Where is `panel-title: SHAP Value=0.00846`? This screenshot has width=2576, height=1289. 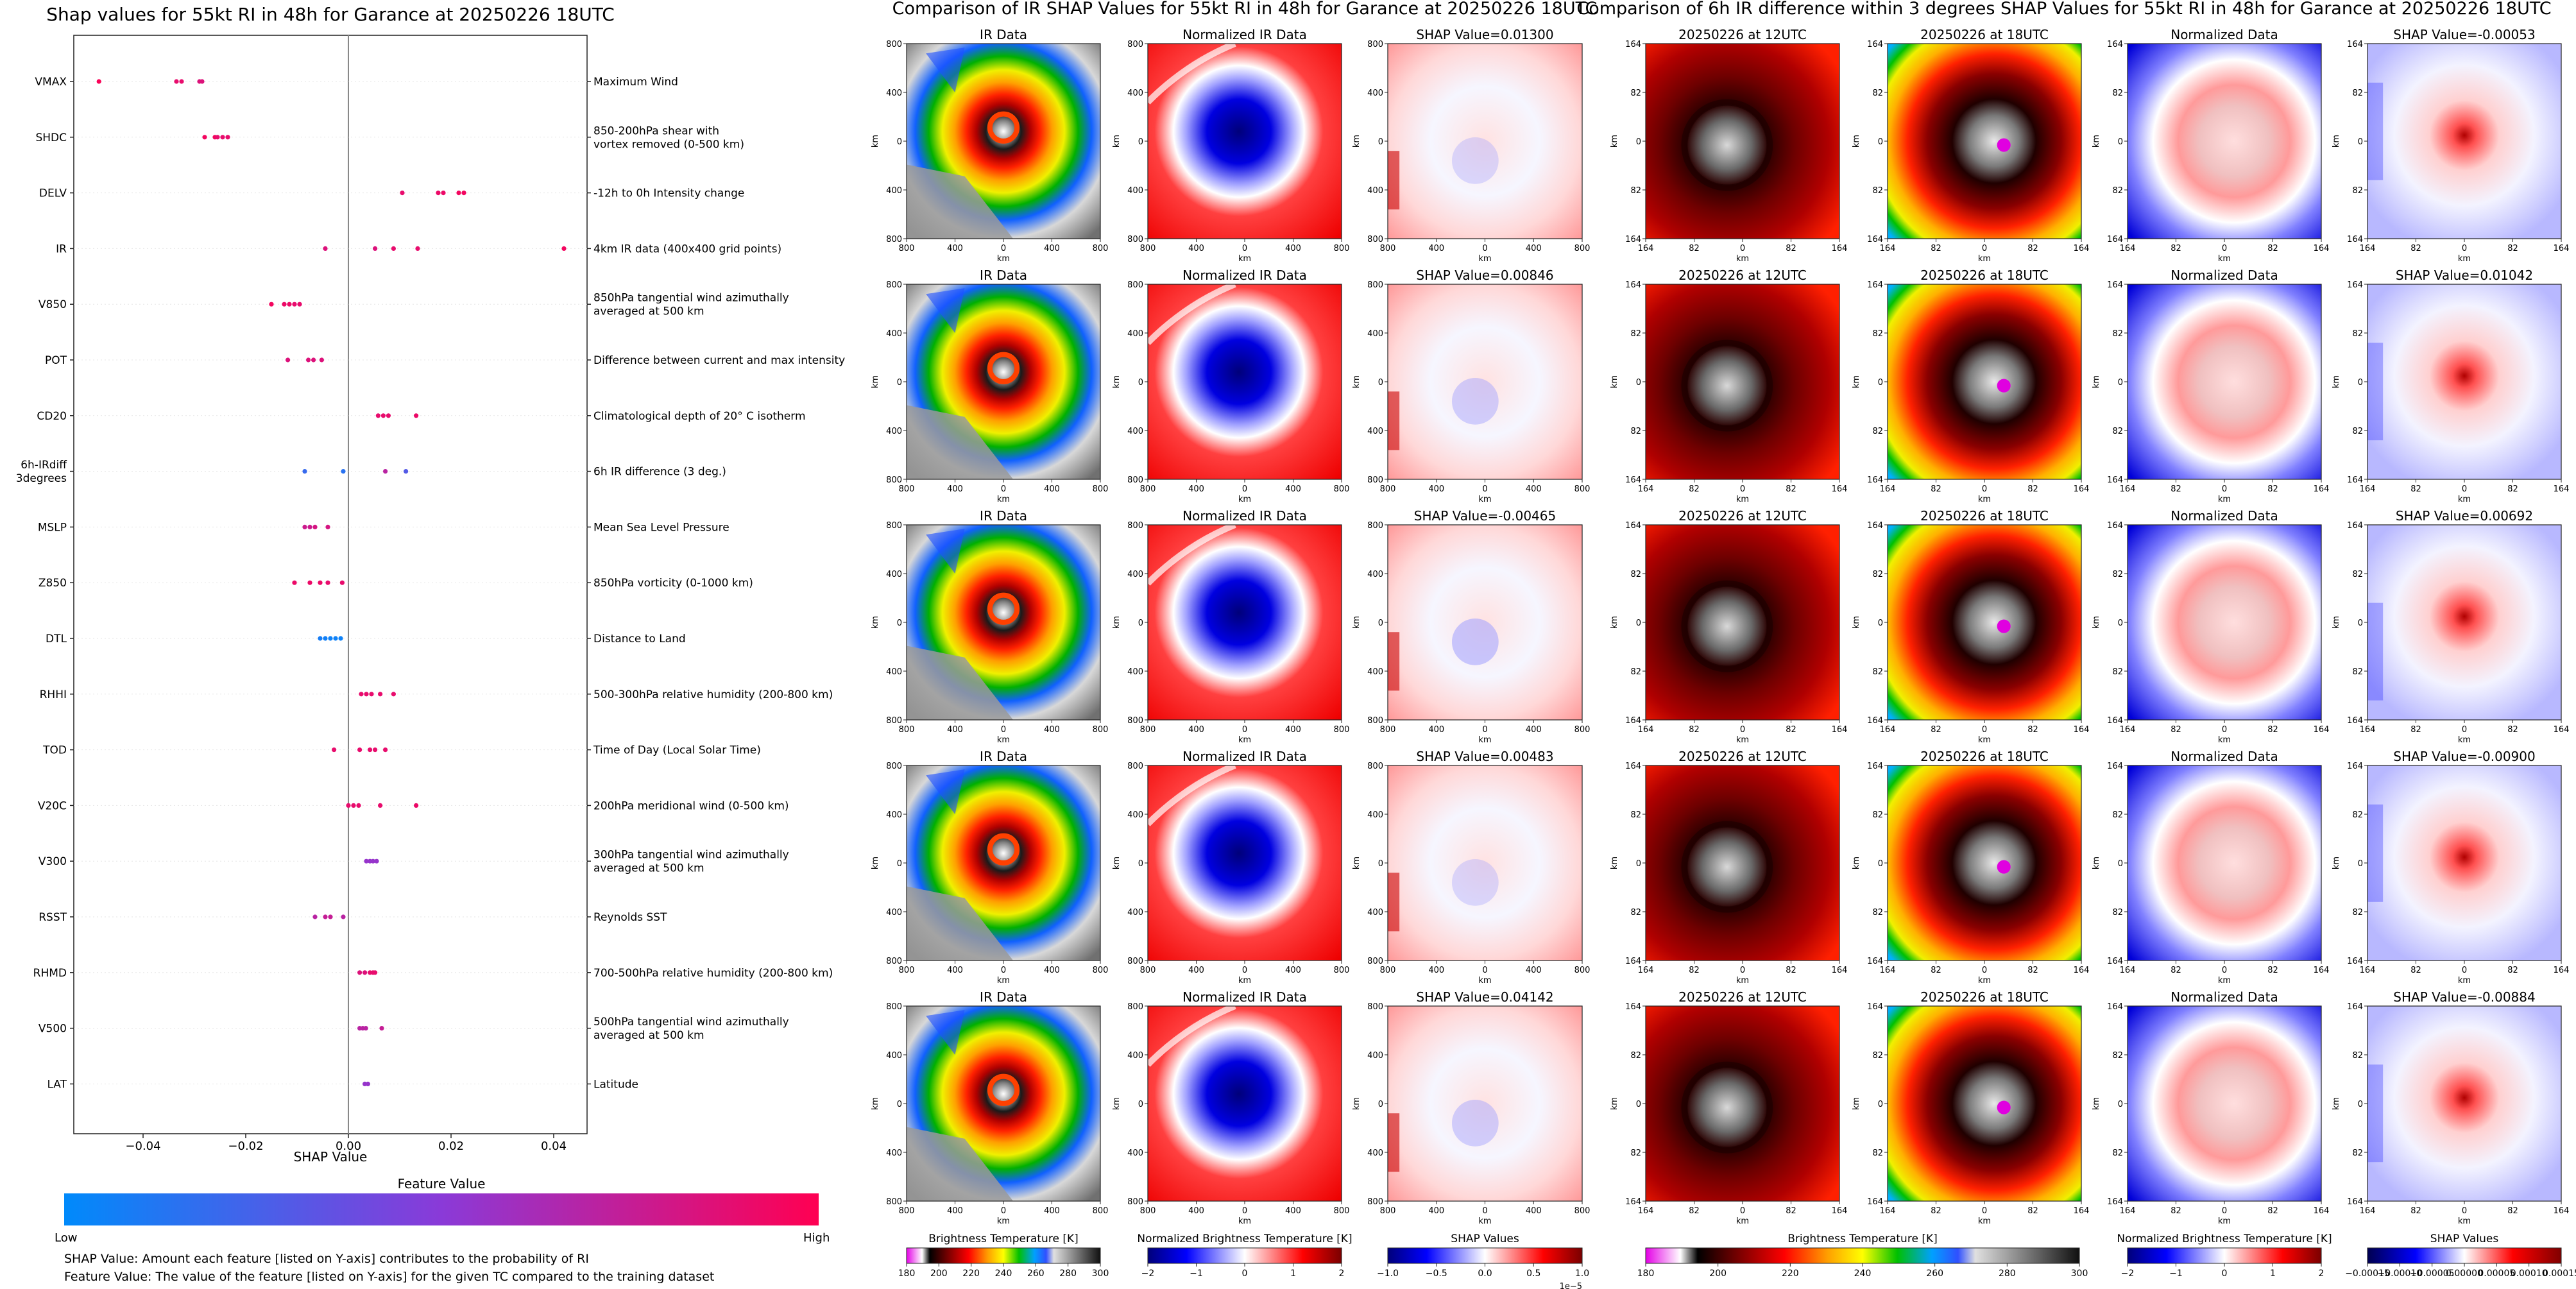
panel-title: SHAP Value=0.00846 is located at coordinates (1484, 275).